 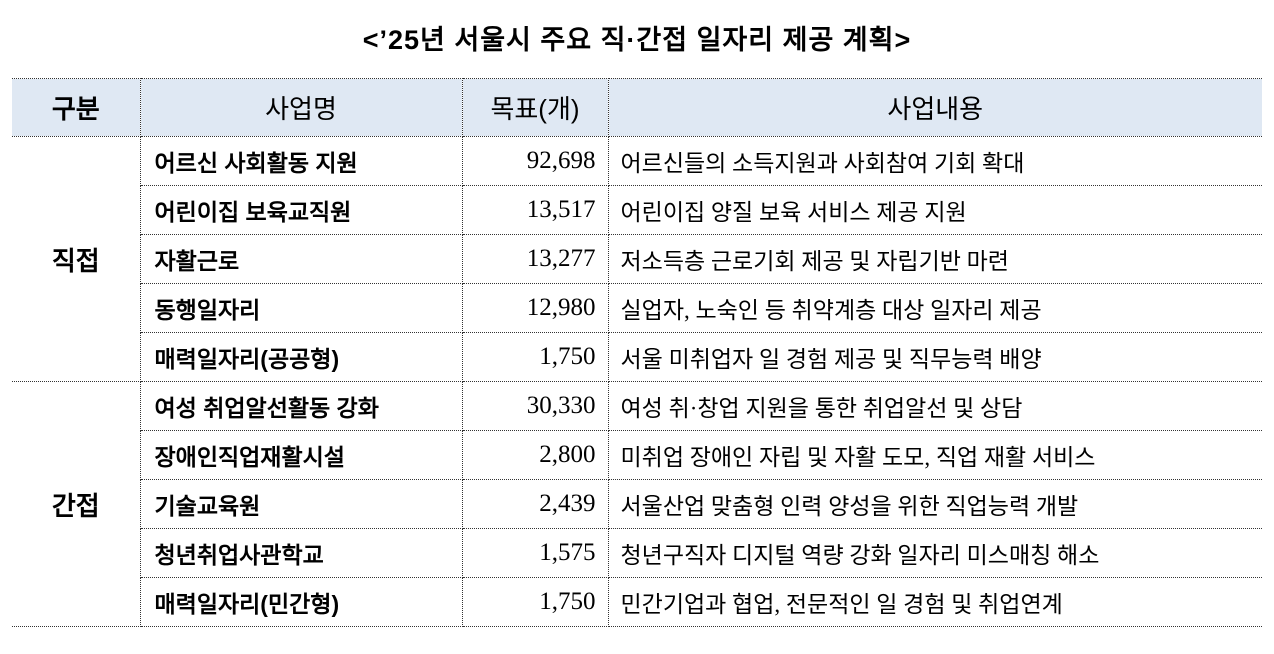 What do you see at coordinates (535, 259) in the screenshot?
I see `target-count: 13,277` at bounding box center [535, 259].